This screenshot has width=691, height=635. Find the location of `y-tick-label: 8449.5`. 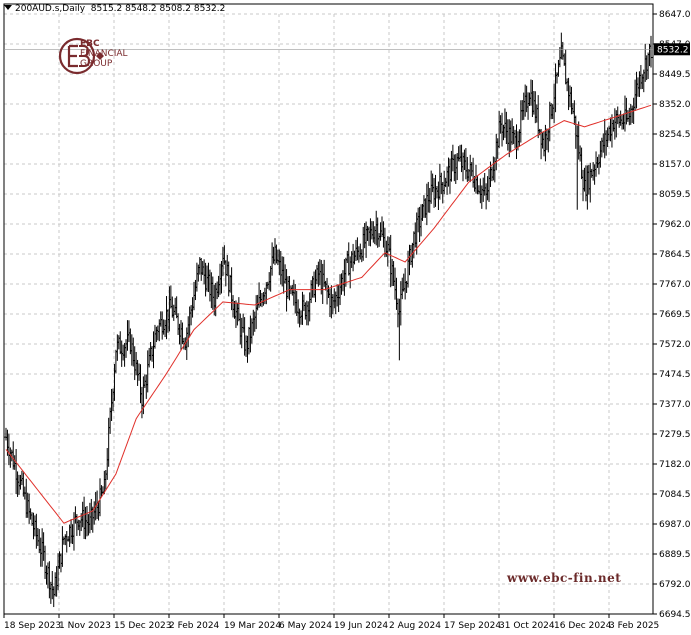

y-tick-label: 8449.5 is located at coordinates (675, 75).